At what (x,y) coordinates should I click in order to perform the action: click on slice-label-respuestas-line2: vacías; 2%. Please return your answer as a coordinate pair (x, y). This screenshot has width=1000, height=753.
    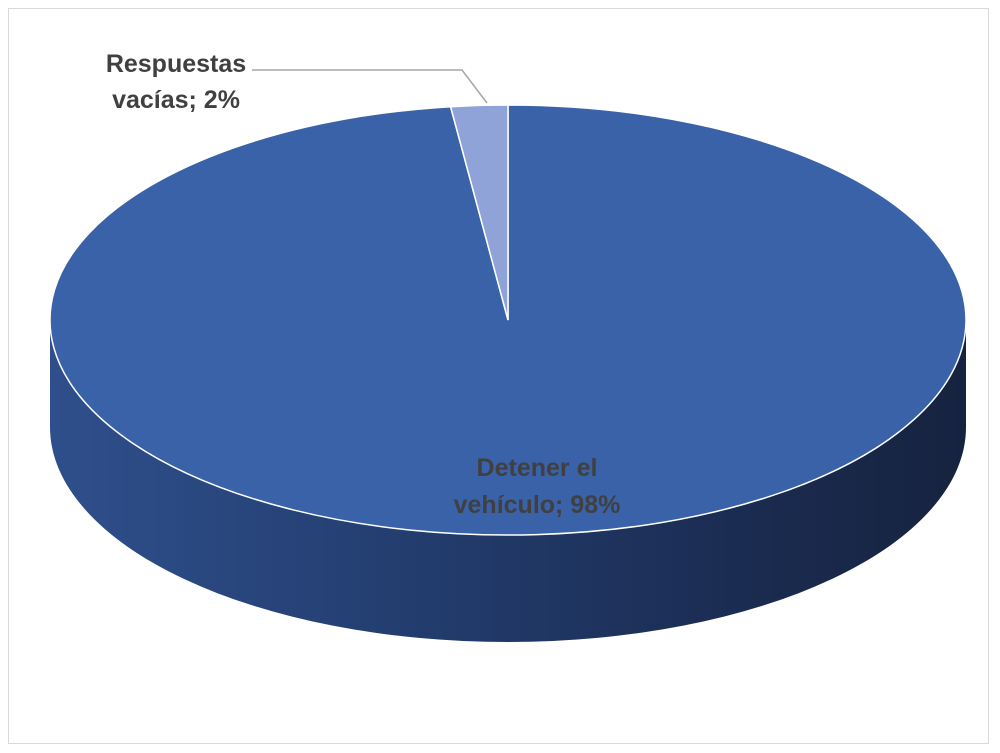
    Looking at the image, I should click on (176, 100).